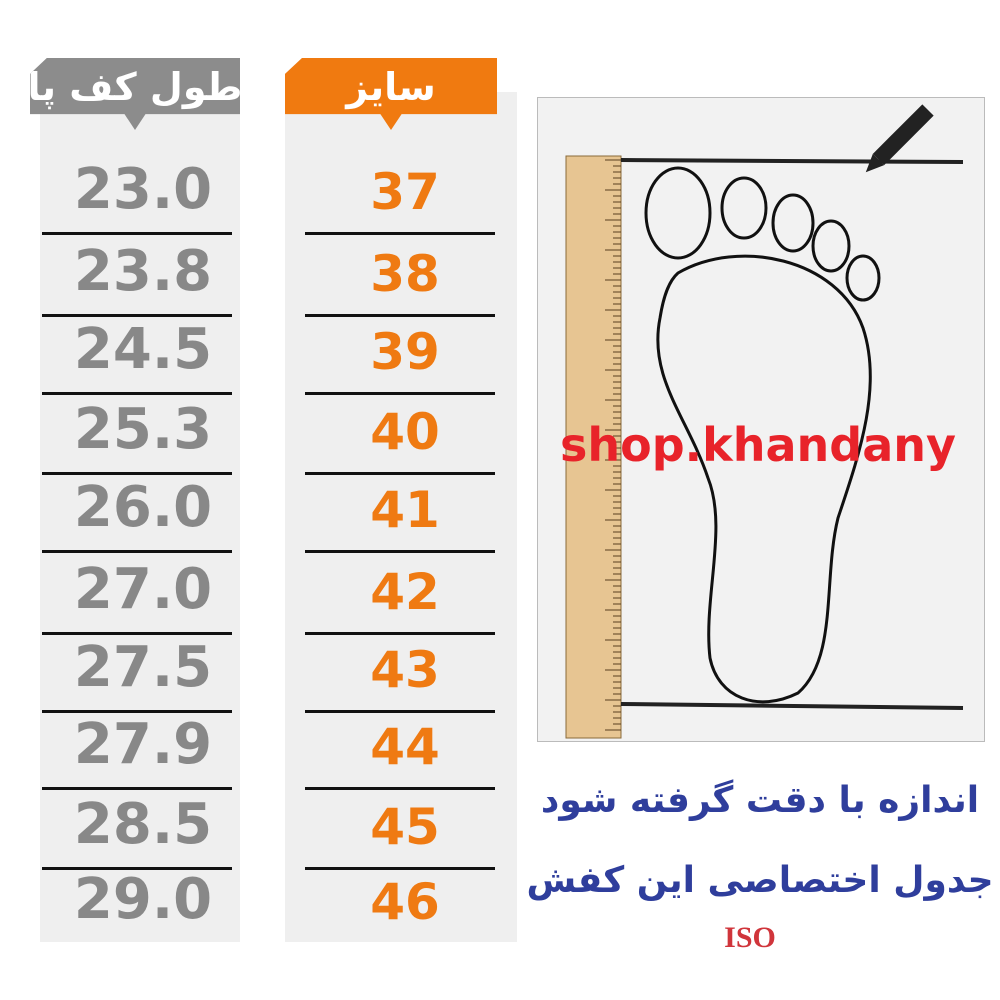 The image size is (1000, 1000). I want to click on pencil-icon, so click(899, 138).